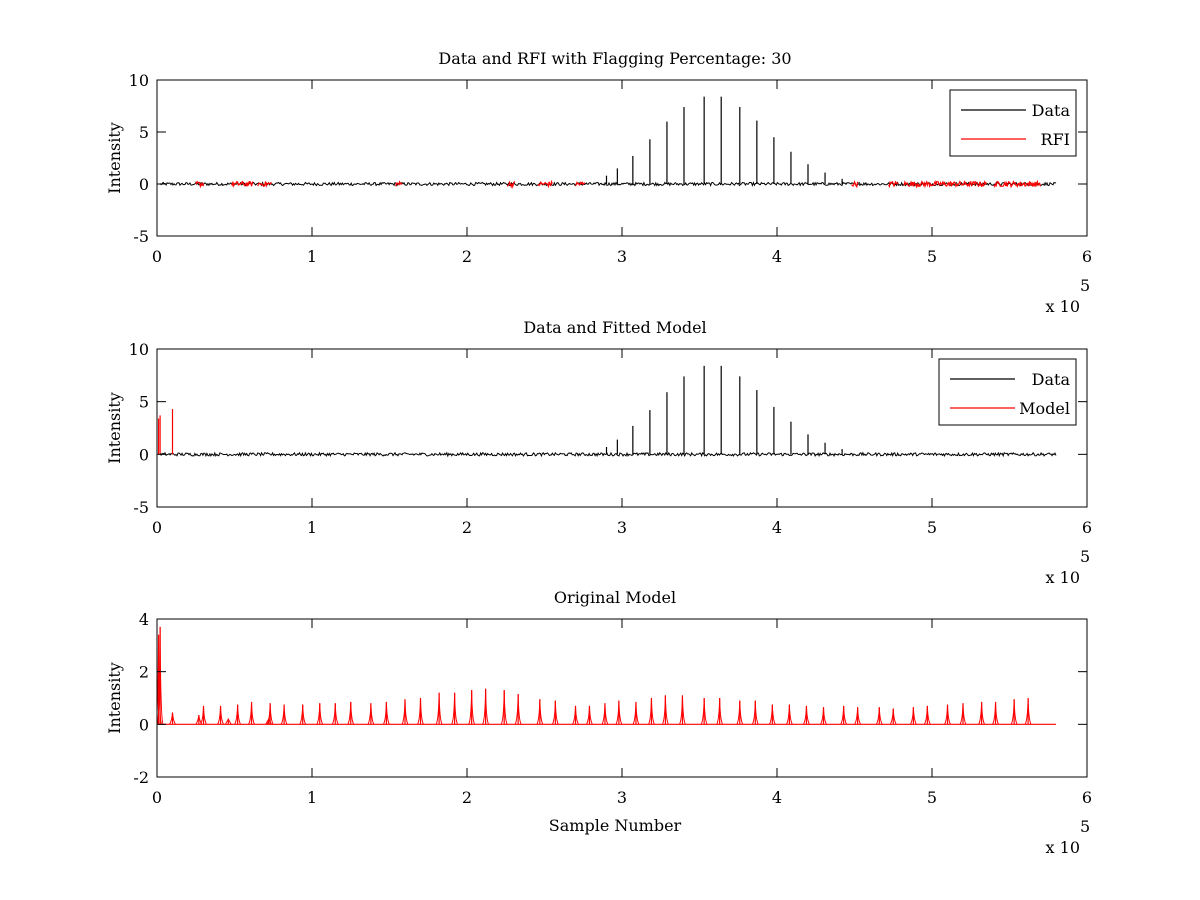  Describe the element at coordinates (144, 672) in the screenshot. I see `y-tick-label: 2` at that location.